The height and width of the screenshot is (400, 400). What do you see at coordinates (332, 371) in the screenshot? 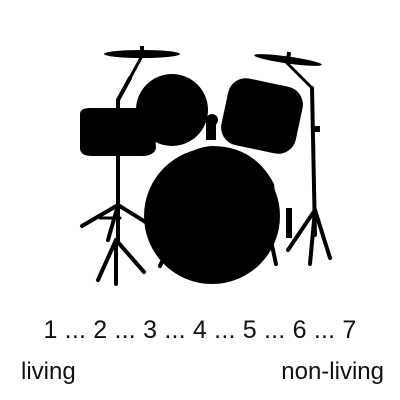
I see `scale-right-label: non-living` at bounding box center [332, 371].